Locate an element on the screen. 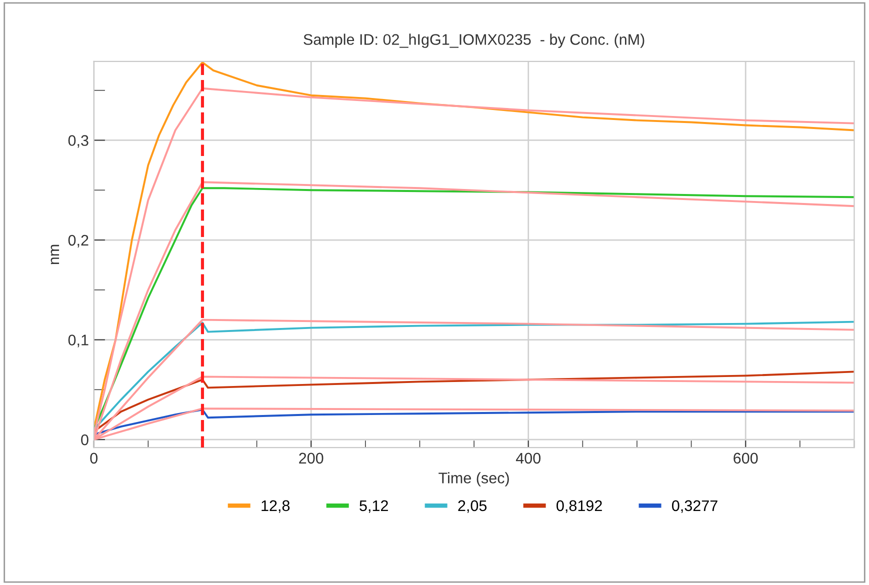  legend-label: 5,12 is located at coordinates (374, 506).